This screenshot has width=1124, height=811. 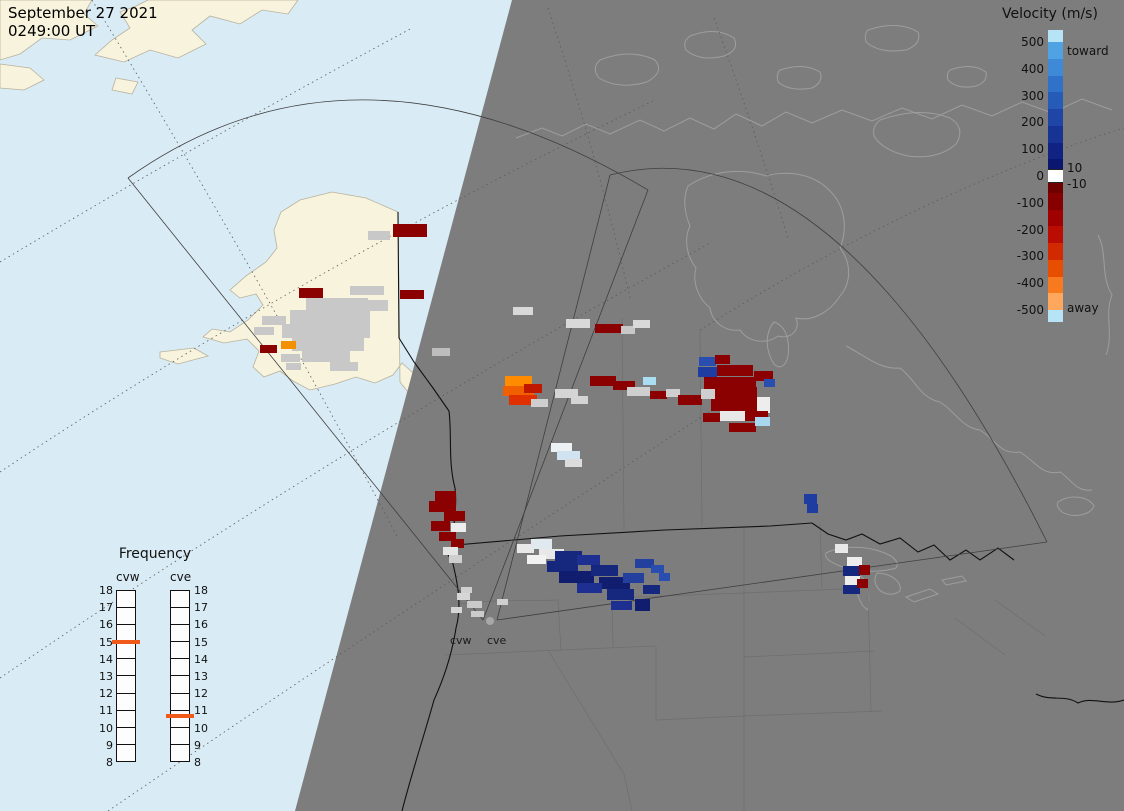 I want to click on frequency-radar-name-cvw: cvw, so click(x=128, y=577).